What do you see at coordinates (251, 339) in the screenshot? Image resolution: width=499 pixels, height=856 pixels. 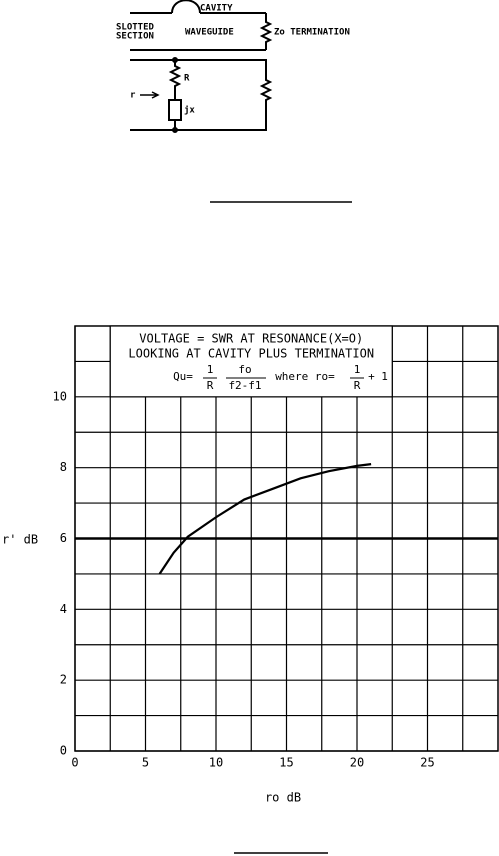 I see `annotation: VOLTAGE = SWR AT RESONANCE(X=O)` at bounding box center [251, 339].